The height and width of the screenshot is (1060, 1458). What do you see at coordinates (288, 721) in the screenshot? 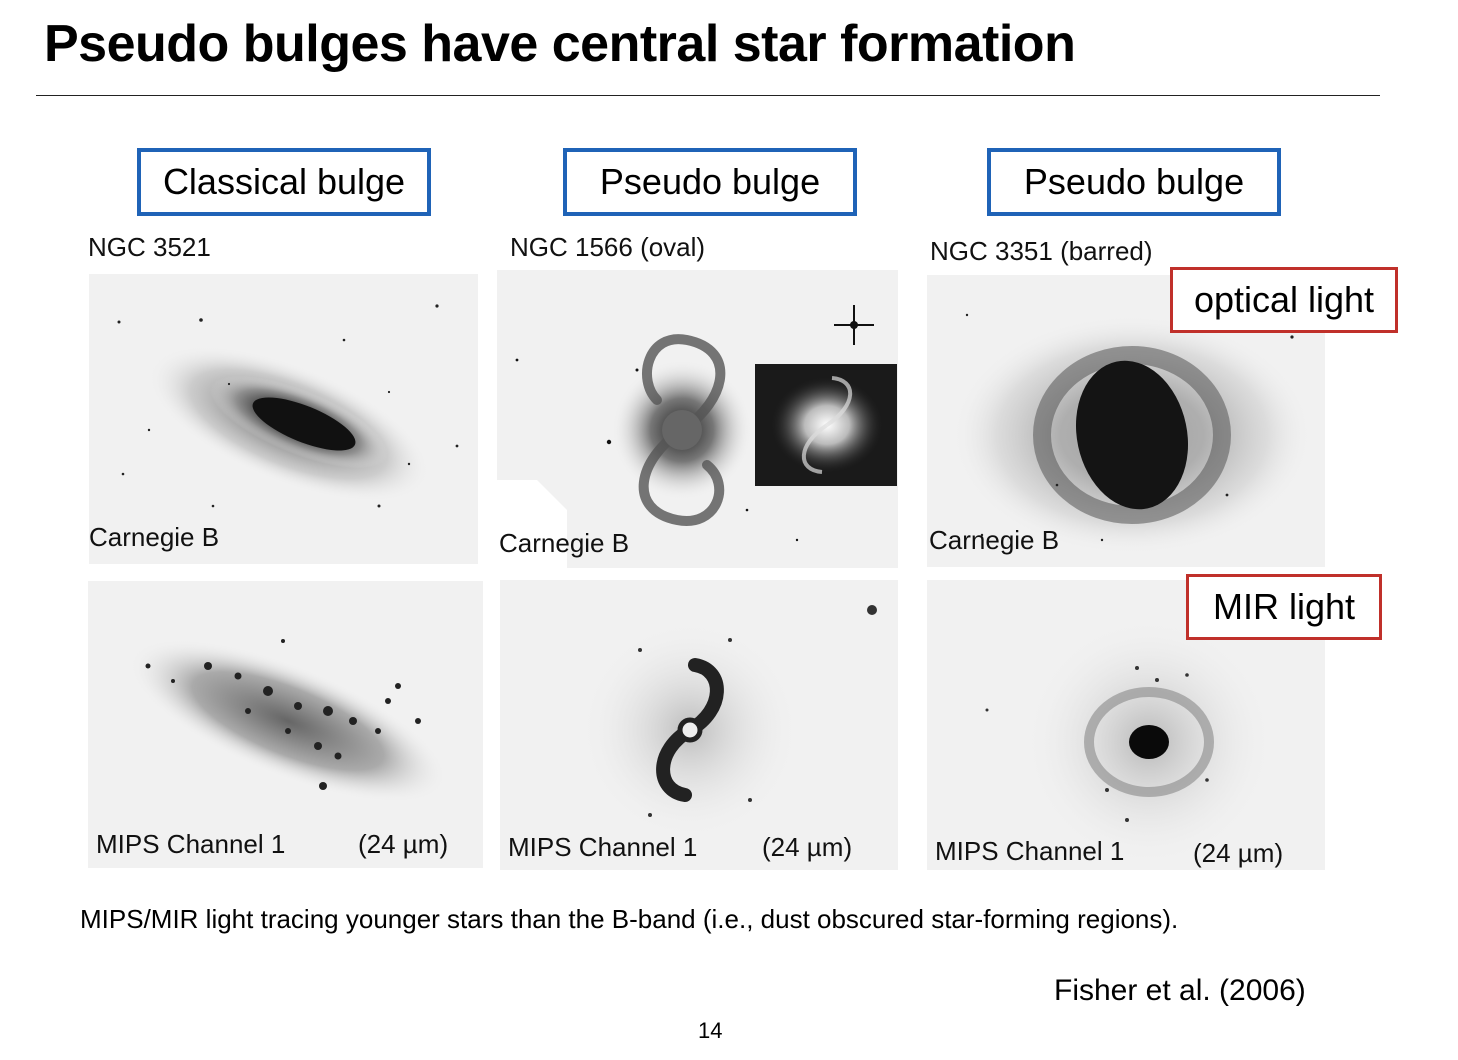
I see `galaxy-ngc3521-mips-graphic` at bounding box center [288, 721].